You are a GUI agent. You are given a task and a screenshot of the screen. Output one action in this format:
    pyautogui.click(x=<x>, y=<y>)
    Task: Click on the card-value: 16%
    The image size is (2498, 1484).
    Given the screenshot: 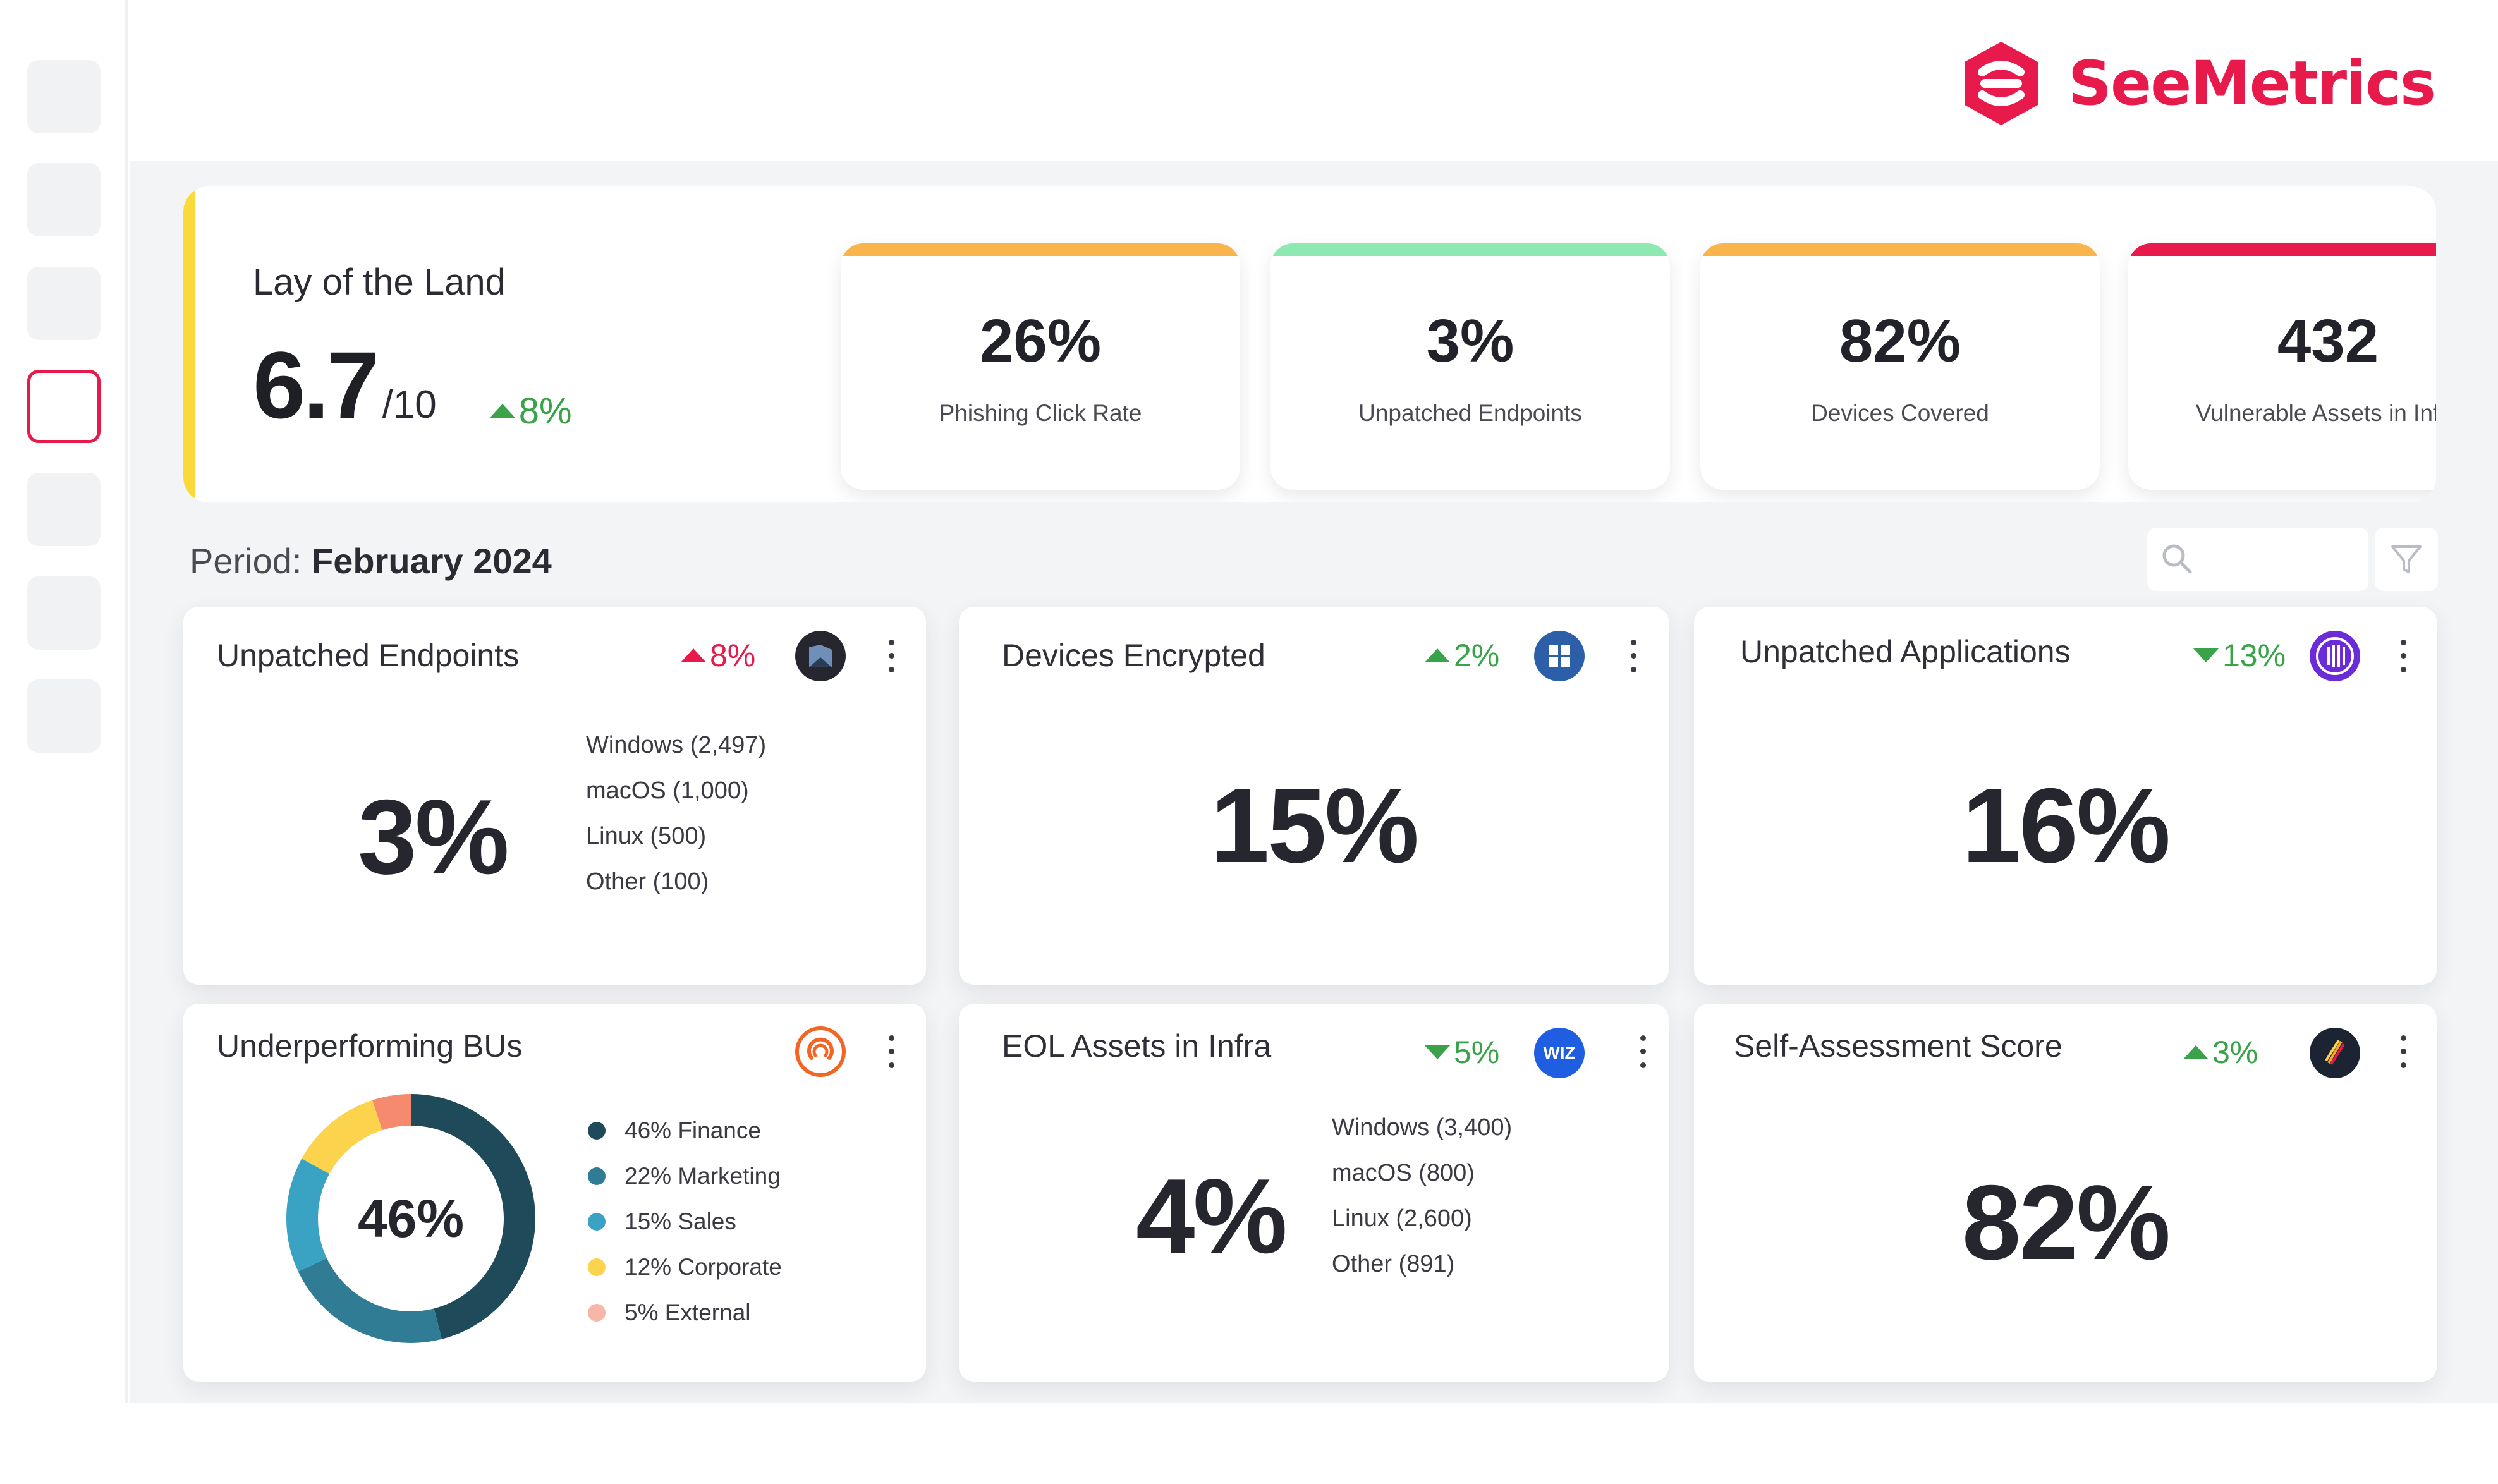 What is the action you would take?
    pyautogui.click(x=2066, y=826)
    